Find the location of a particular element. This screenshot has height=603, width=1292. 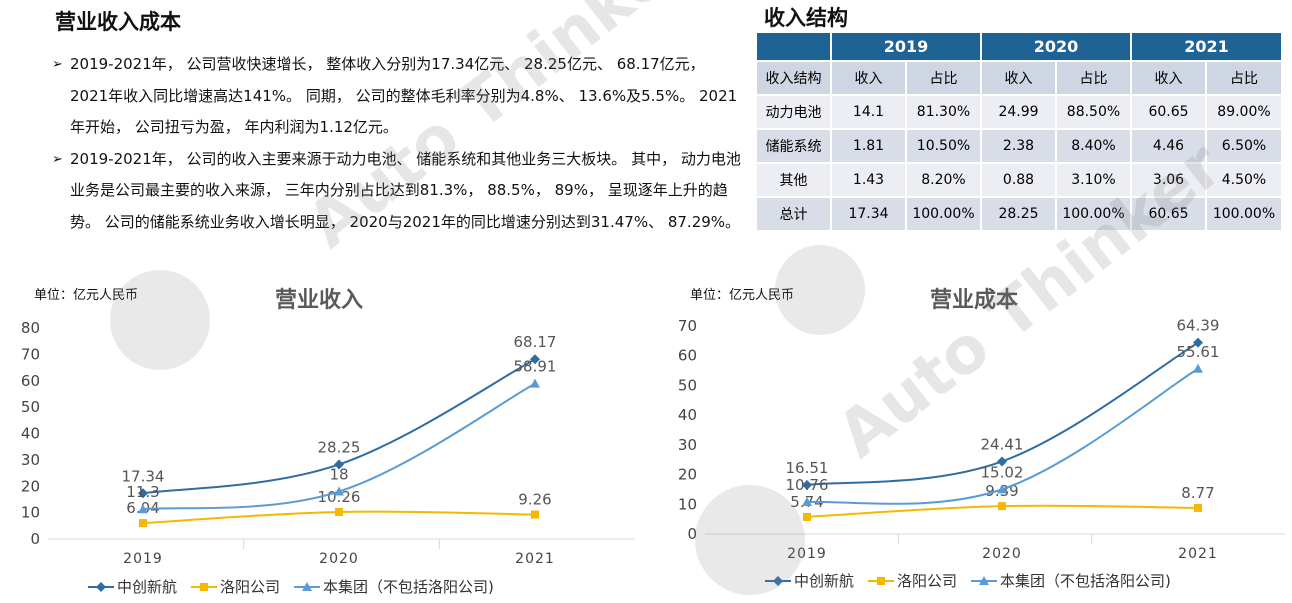

table-cell: 3.06 is located at coordinates (1168, 180).